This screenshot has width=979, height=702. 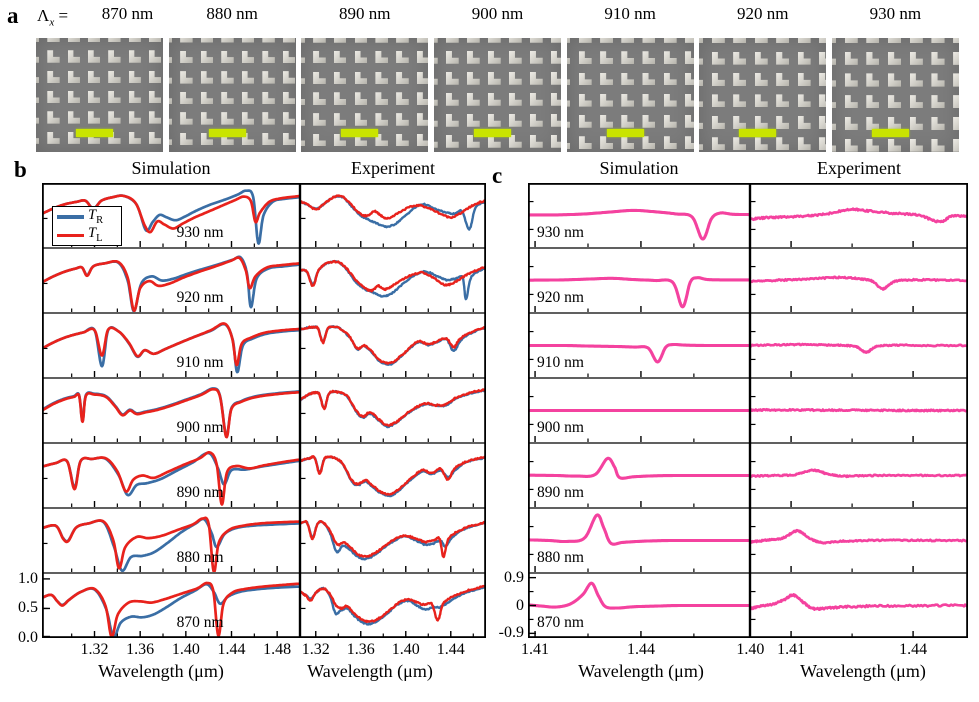 What do you see at coordinates (161, 671) in the screenshot?
I see `panel-b-sim-x-axis-title: Wavelength (μm)` at bounding box center [161, 671].